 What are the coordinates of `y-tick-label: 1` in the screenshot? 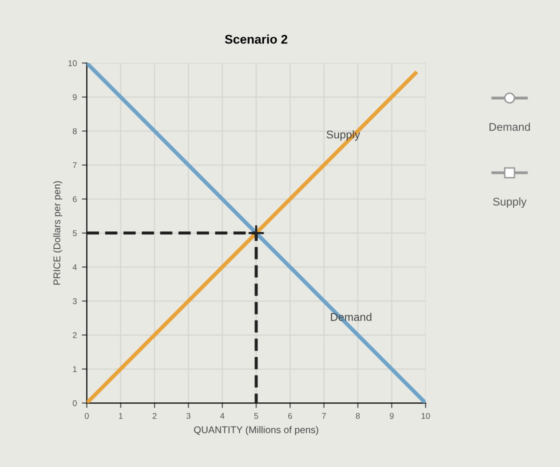 It's located at (75, 369).